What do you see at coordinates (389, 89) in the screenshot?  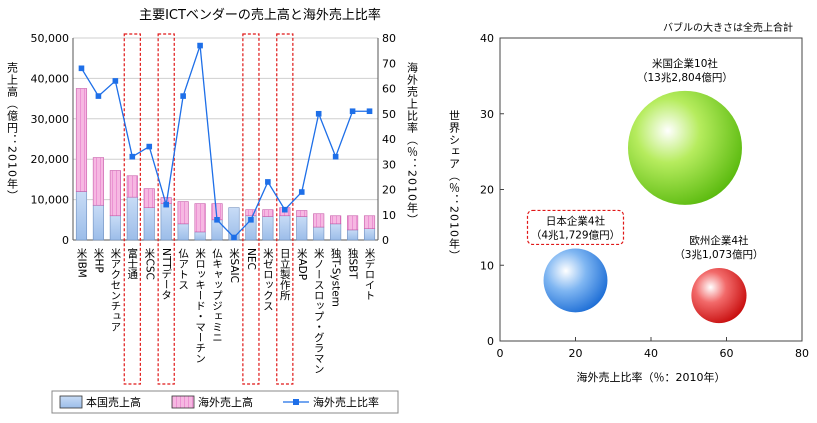 I see `y-right-tick-label: 60` at bounding box center [389, 89].